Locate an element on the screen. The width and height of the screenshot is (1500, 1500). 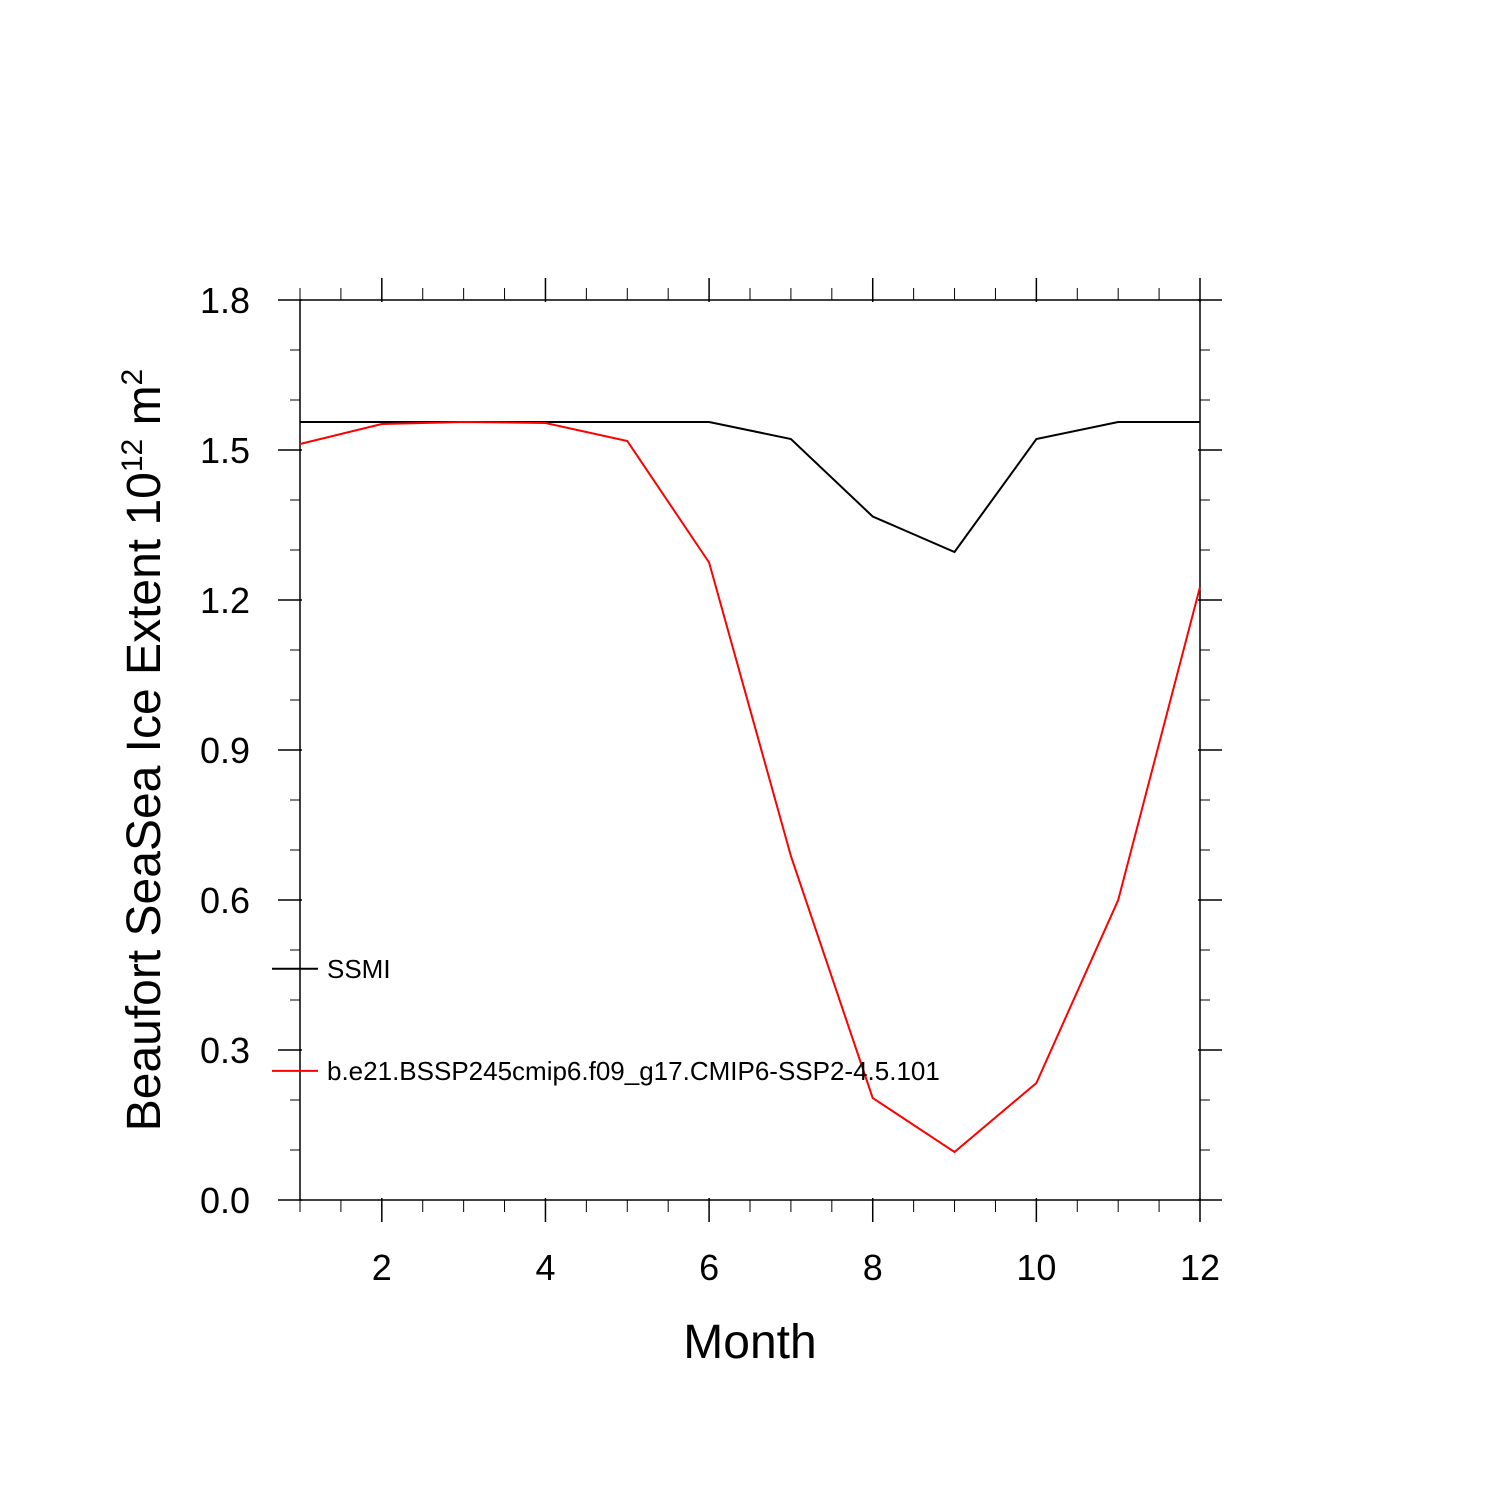
y-tick-label: 1.2 is located at coordinates (225, 600).